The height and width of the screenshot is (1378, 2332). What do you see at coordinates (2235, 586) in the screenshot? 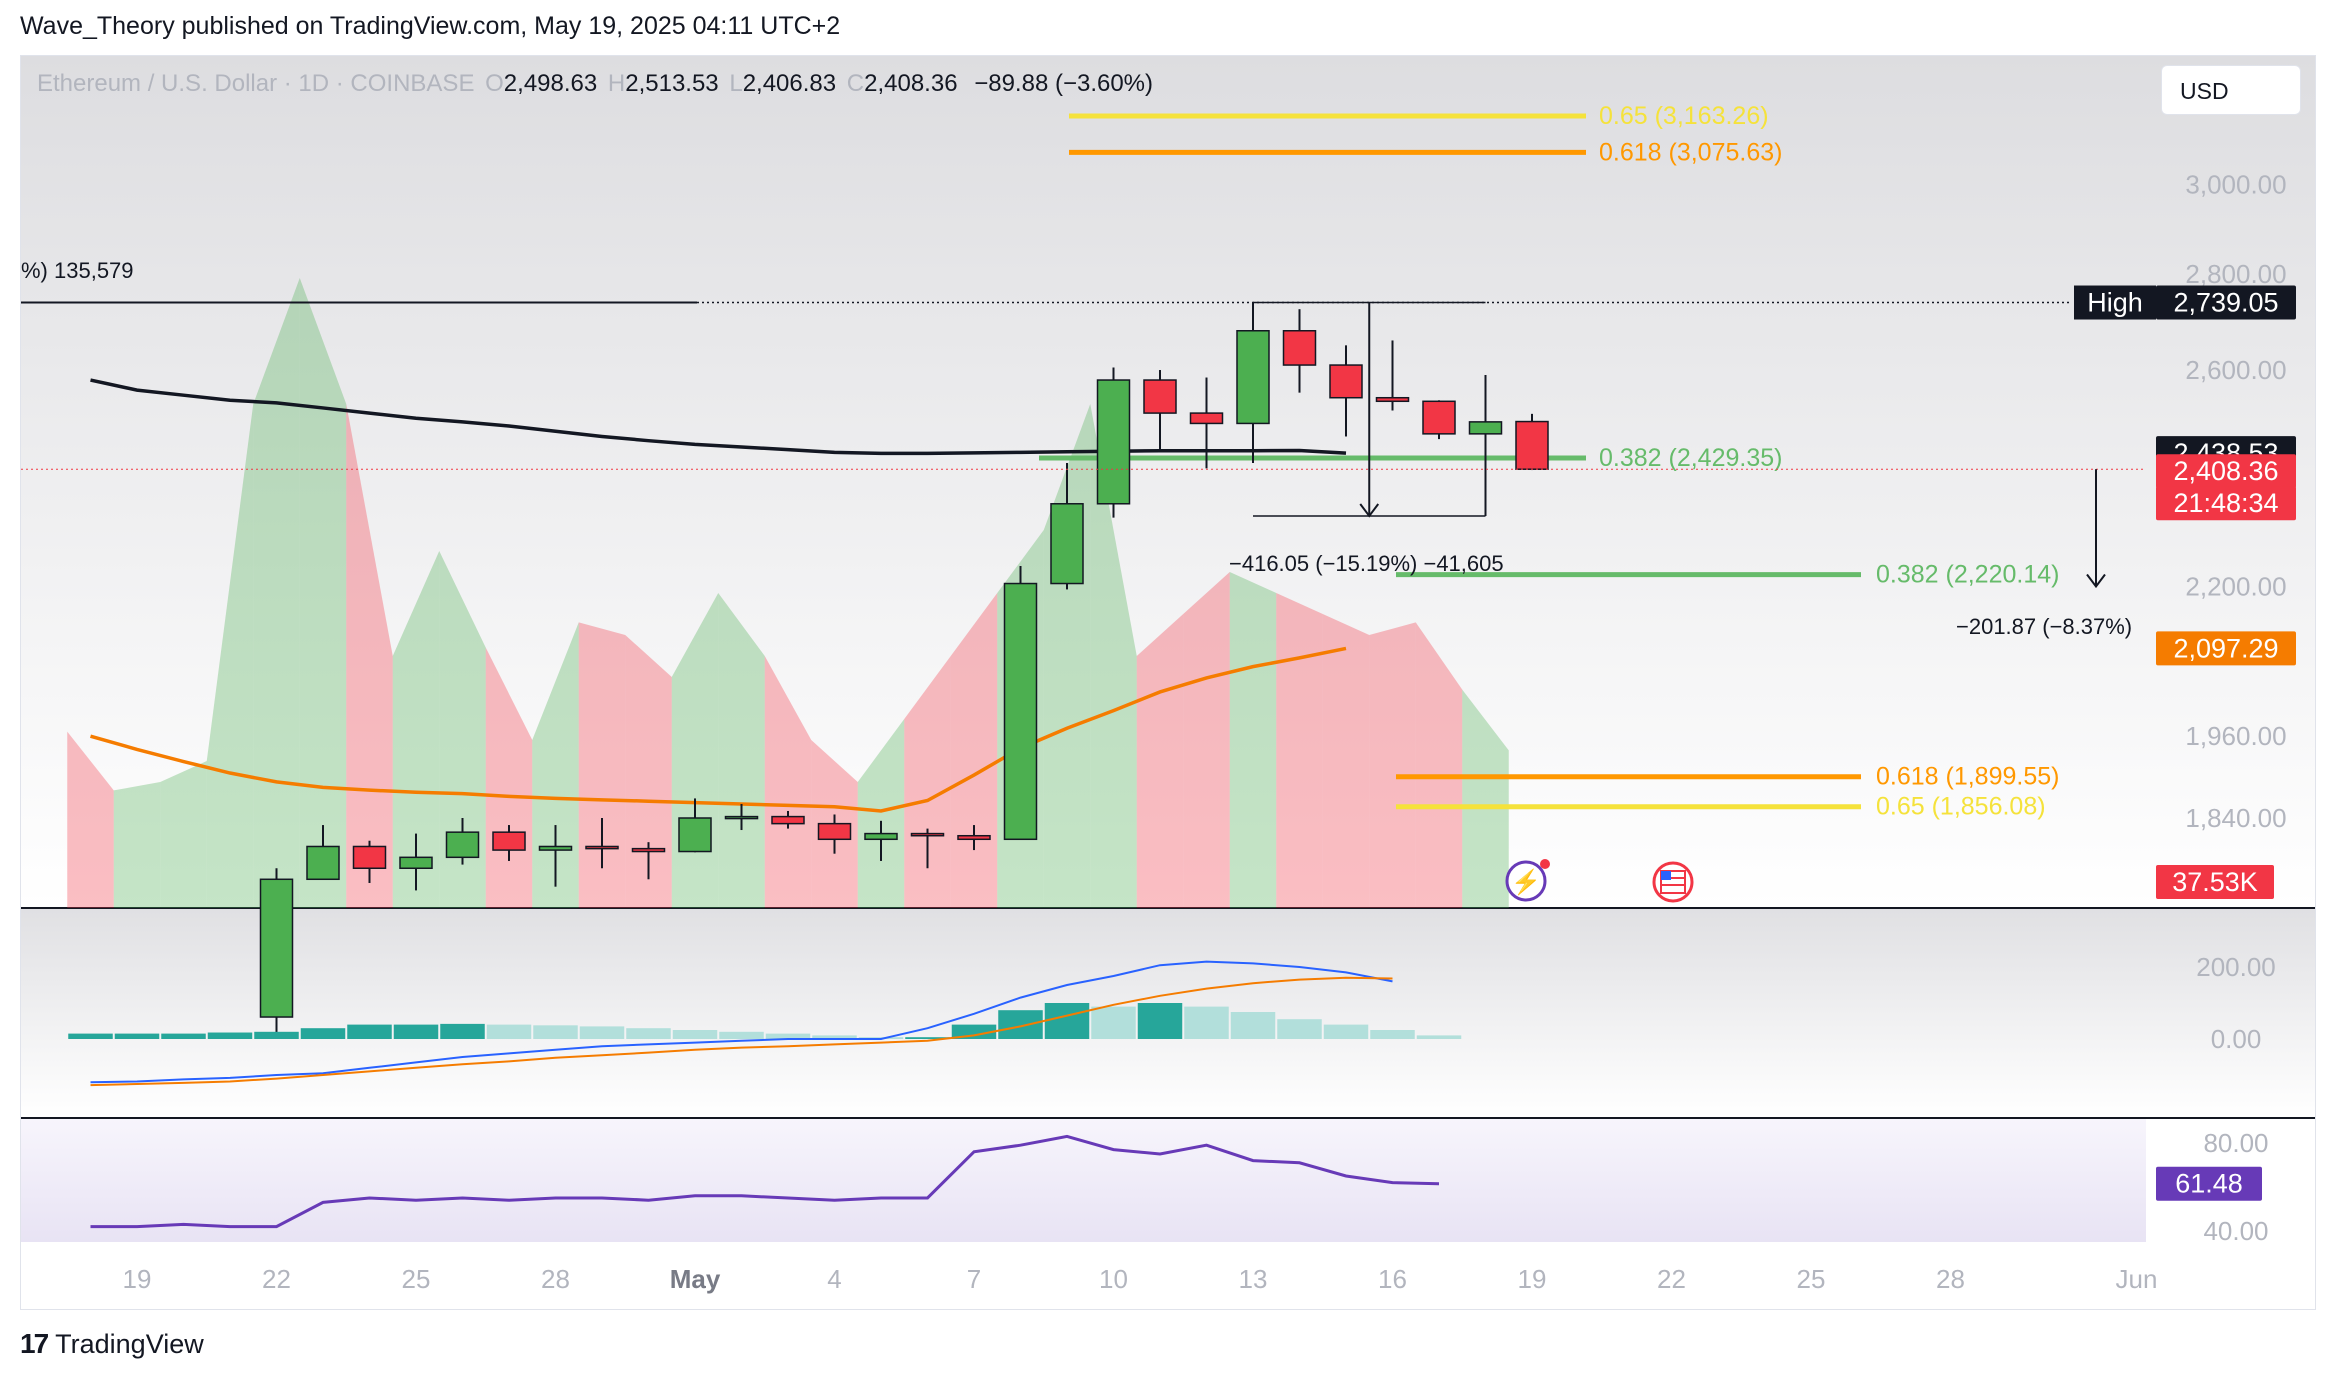
I see `price-axis-tick: 2,200.00` at bounding box center [2235, 586].